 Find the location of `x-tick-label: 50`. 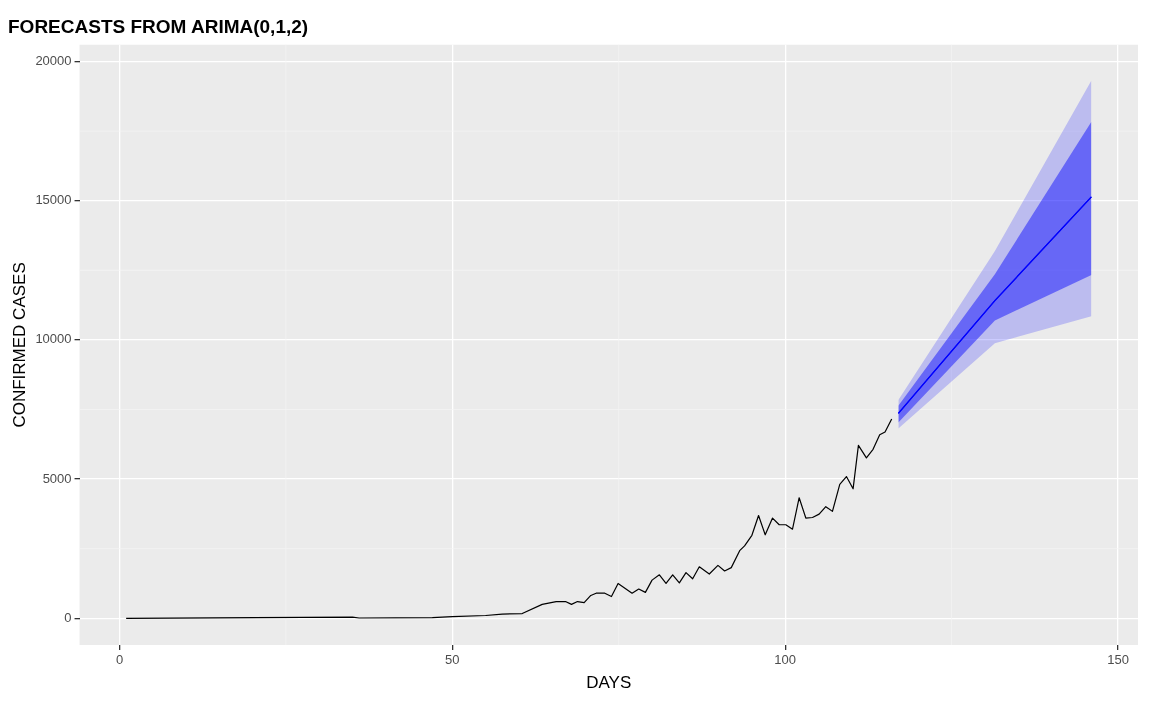

x-tick-label: 50 is located at coordinates (452, 660).